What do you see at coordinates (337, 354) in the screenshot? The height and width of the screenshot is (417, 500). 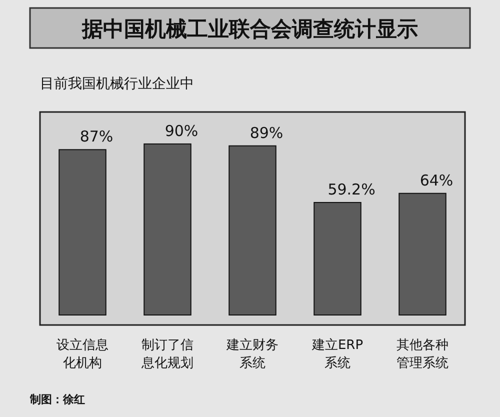 I see `x-tick-label: 建立ERP系统` at bounding box center [337, 354].